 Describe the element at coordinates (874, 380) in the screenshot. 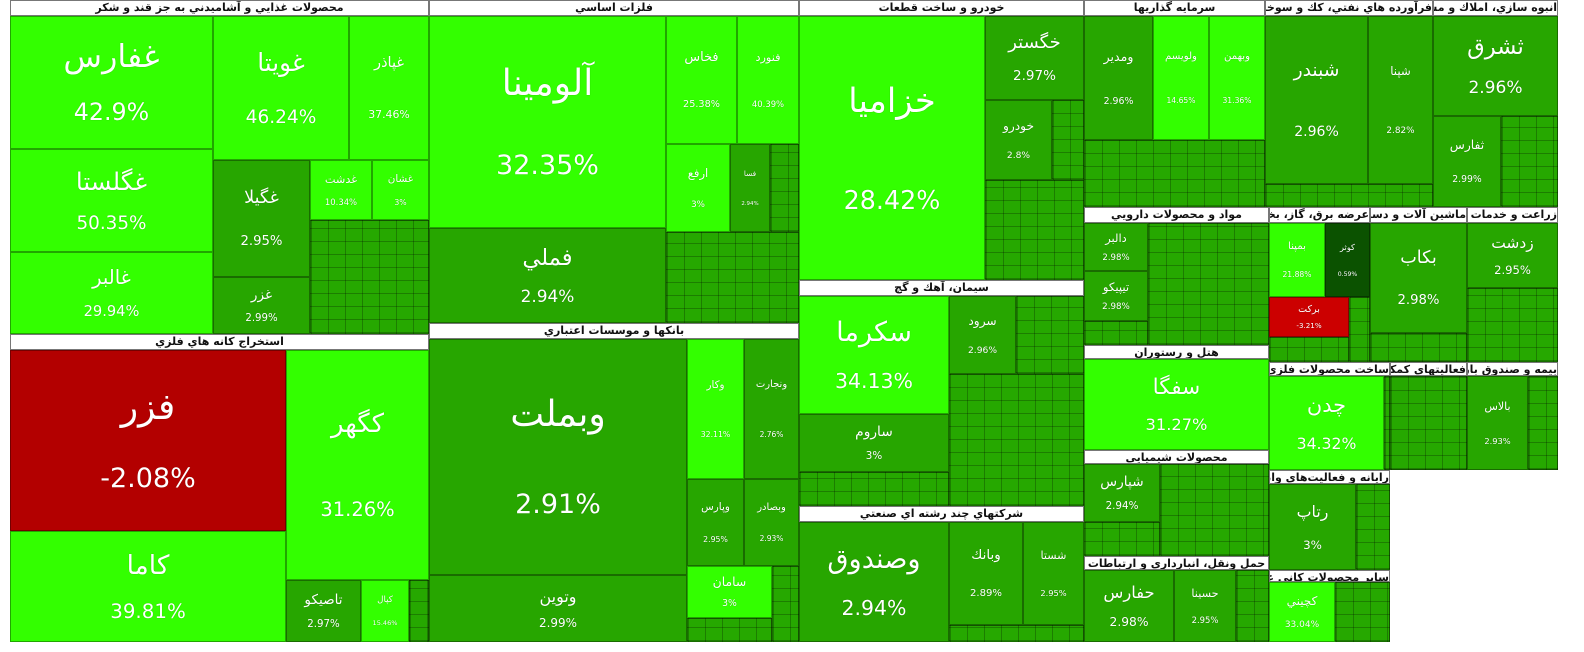

I see `stock-change: 34.13%` at that location.